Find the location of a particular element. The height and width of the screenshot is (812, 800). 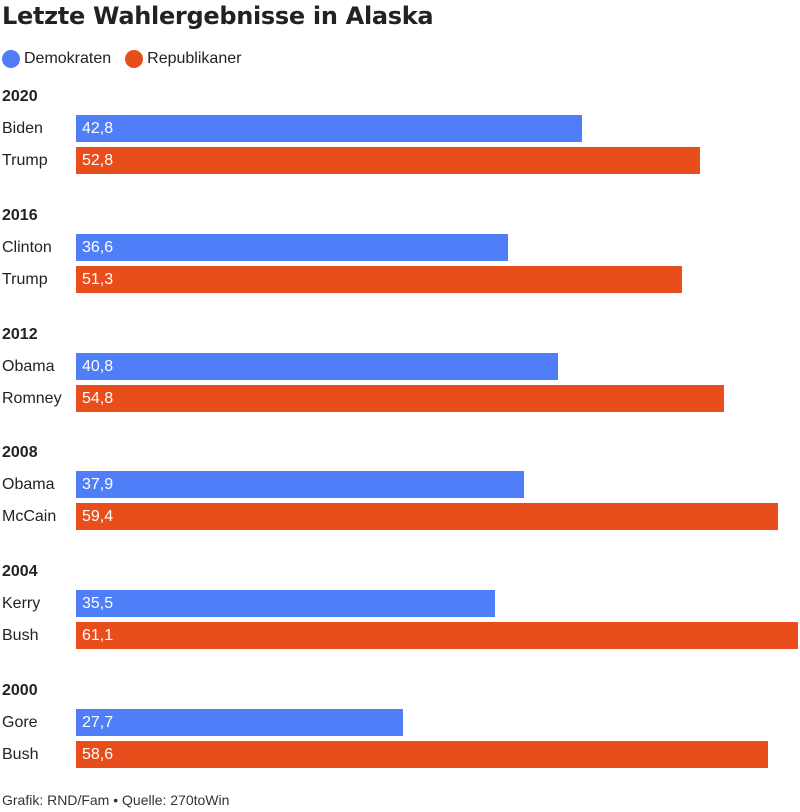

bar-value-label: 42,8 is located at coordinates (98, 128).